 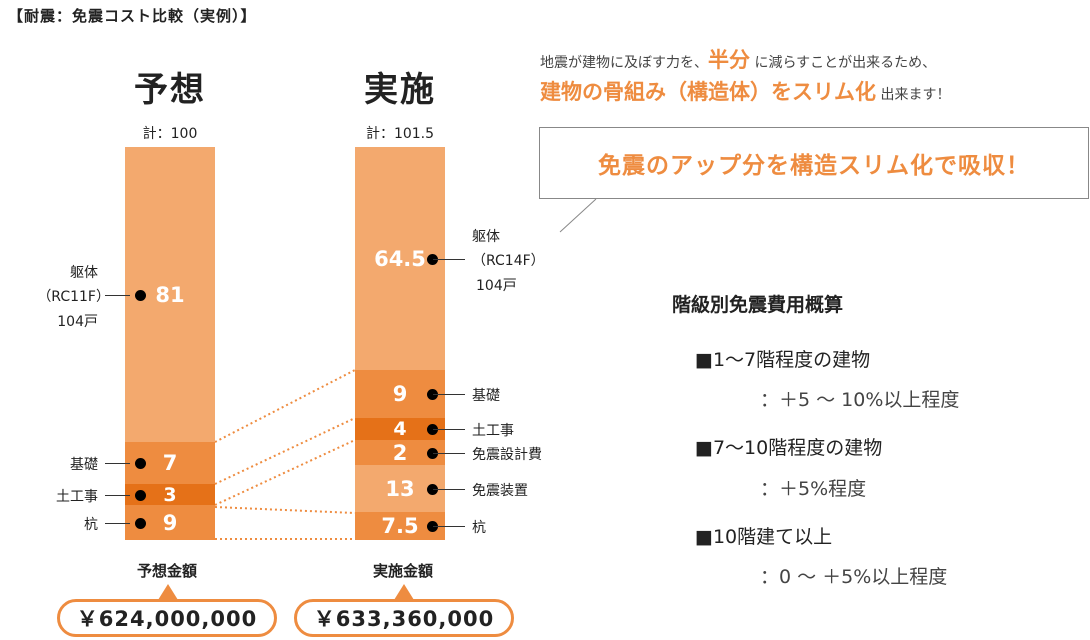 I want to click on amount-label-actual: 実施金額, so click(x=402, y=571).